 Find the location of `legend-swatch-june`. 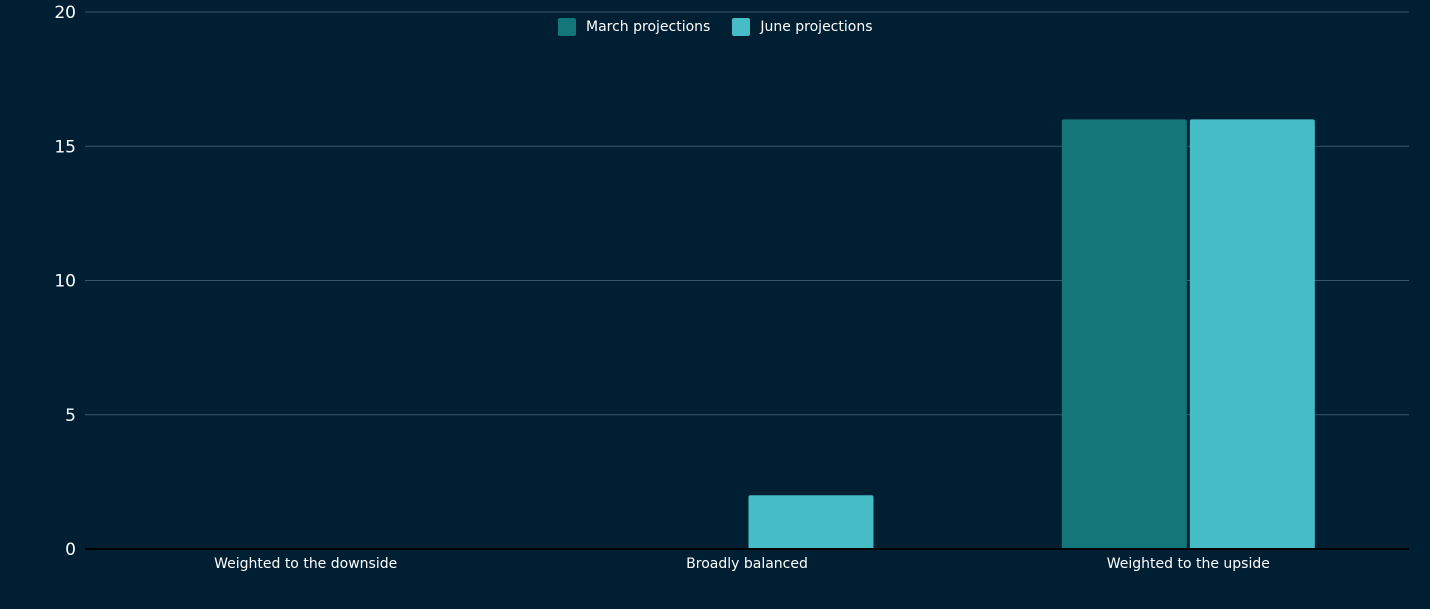

legend-swatch-june is located at coordinates (741, 27).